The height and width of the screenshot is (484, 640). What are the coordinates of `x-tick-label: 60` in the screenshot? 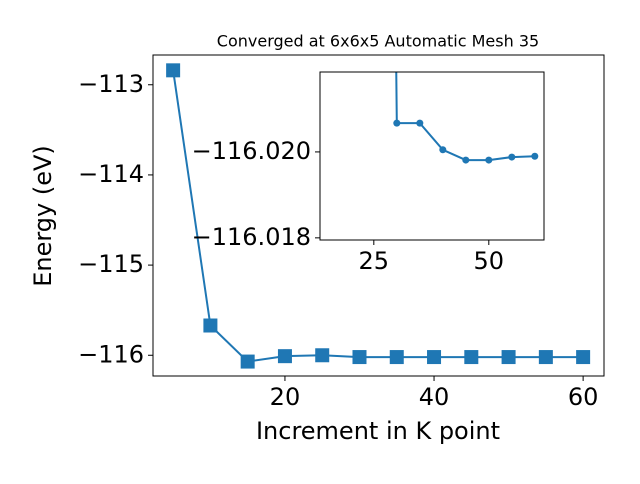 It's located at (583, 397).